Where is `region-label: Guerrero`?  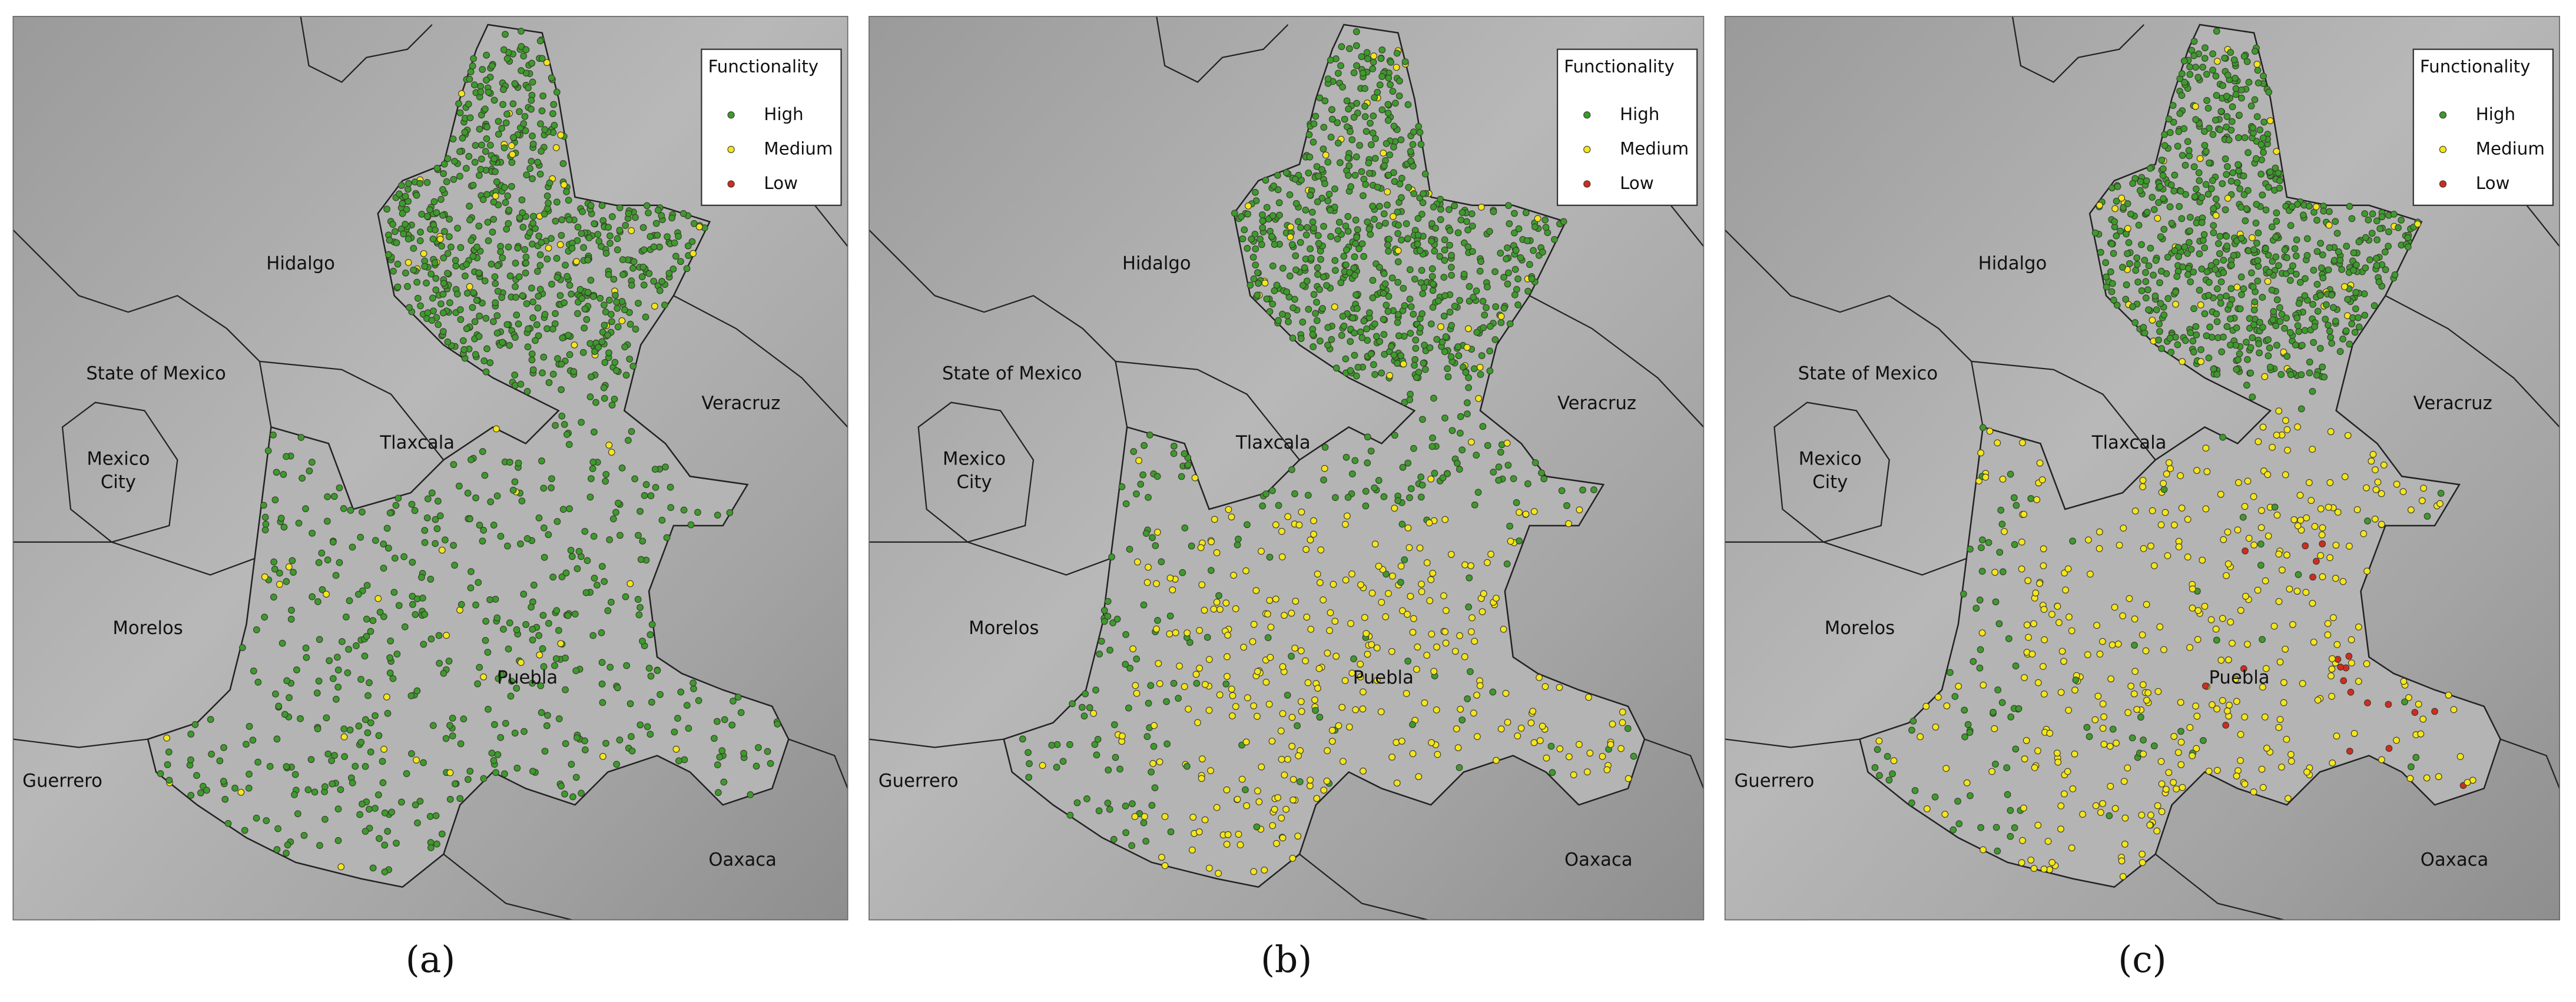 region-label: Guerrero is located at coordinates (62, 782).